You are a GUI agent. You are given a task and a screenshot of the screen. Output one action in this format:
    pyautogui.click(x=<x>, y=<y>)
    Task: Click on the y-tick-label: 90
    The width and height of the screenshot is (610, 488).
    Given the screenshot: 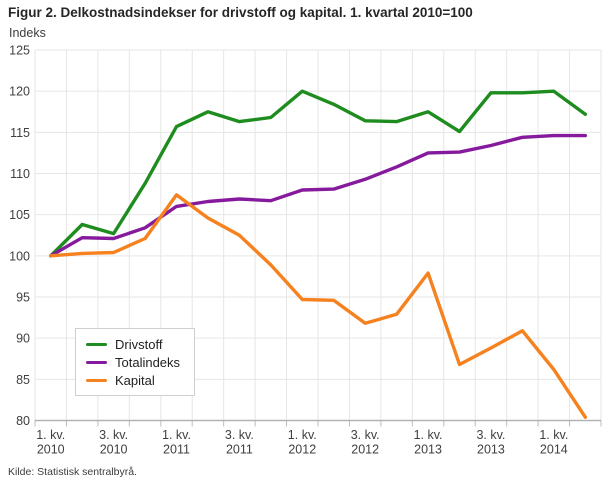 What is the action you would take?
    pyautogui.click(x=23, y=339)
    